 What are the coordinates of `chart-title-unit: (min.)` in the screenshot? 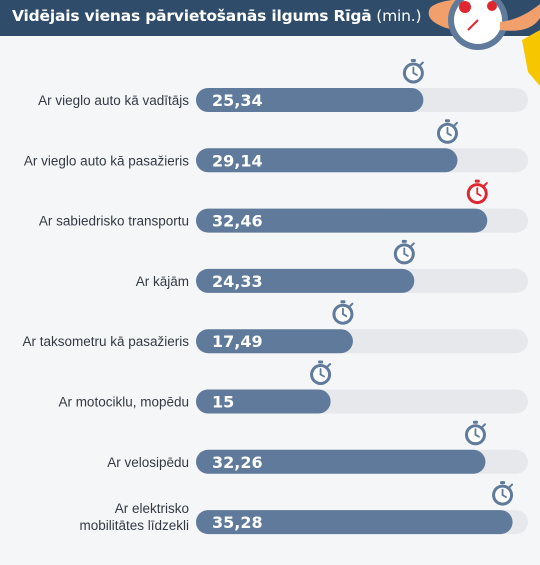 It's located at (399, 16).